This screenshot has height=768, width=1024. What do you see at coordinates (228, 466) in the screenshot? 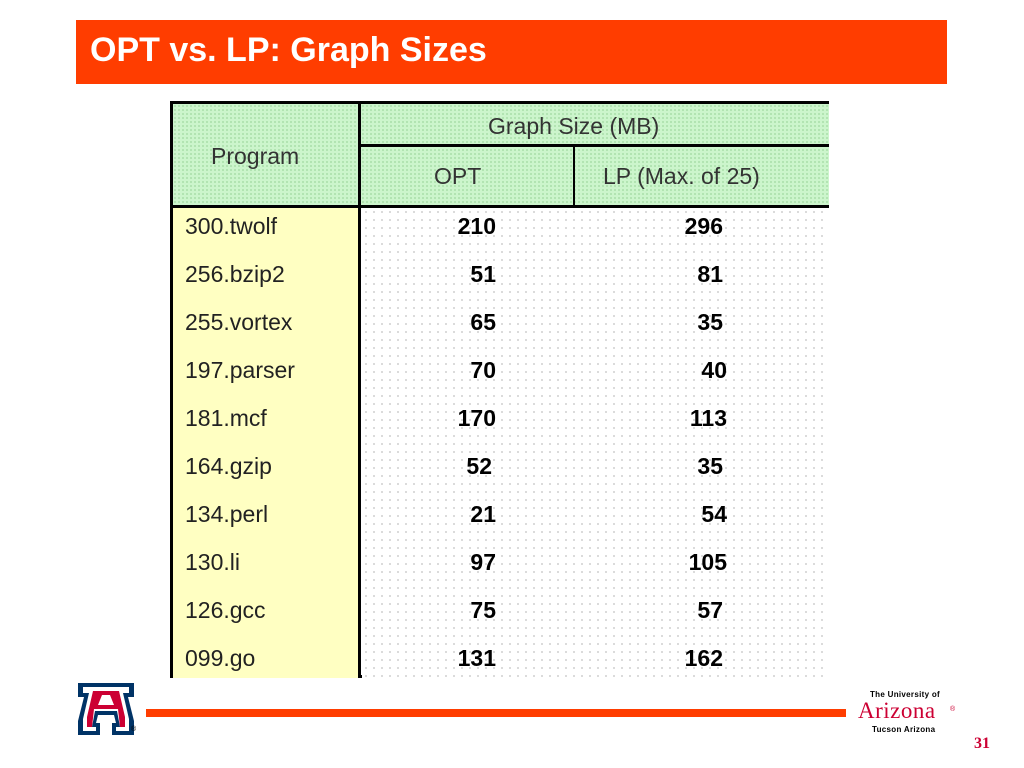
I see `program-name: 164.gzip` at bounding box center [228, 466].